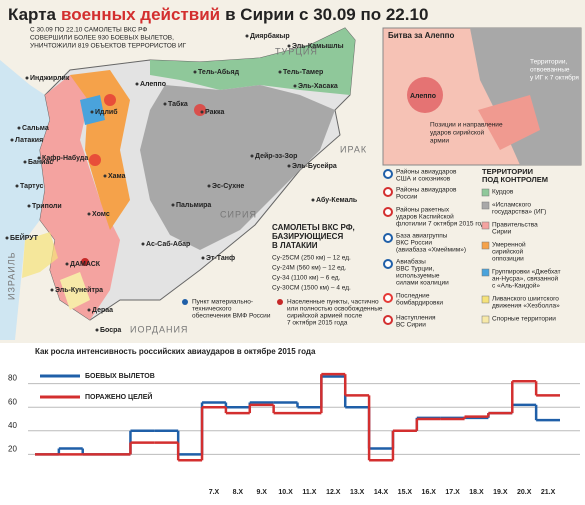  What do you see at coordinates (425, 95) in the screenshot?
I see `aleppo-city` at bounding box center [425, 95].